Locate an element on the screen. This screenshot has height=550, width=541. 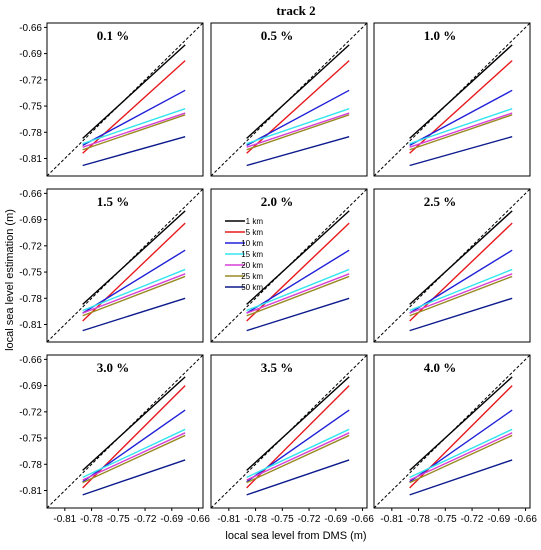
panel-title: 3.5 % is located at coordinates (277, 367).